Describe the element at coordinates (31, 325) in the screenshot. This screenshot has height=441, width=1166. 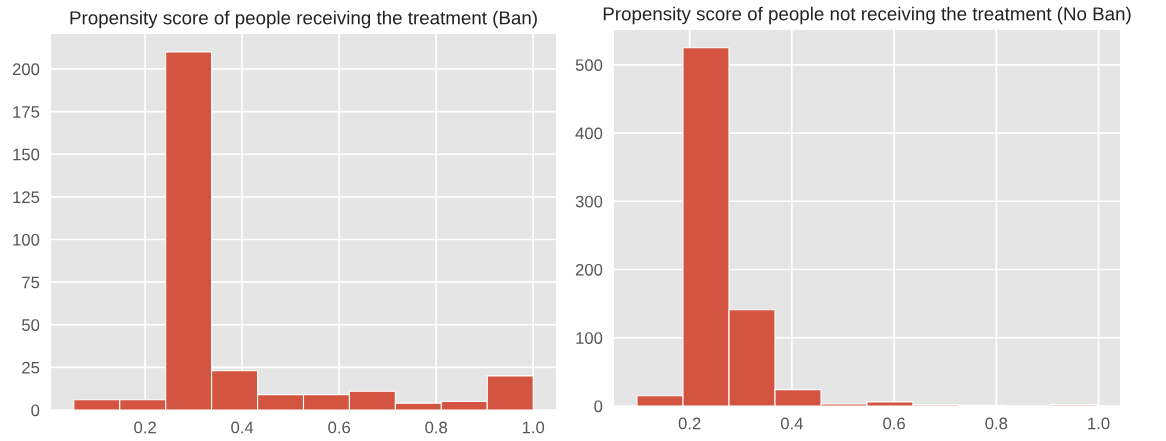
I see `y-tick-label: 50` at that location.